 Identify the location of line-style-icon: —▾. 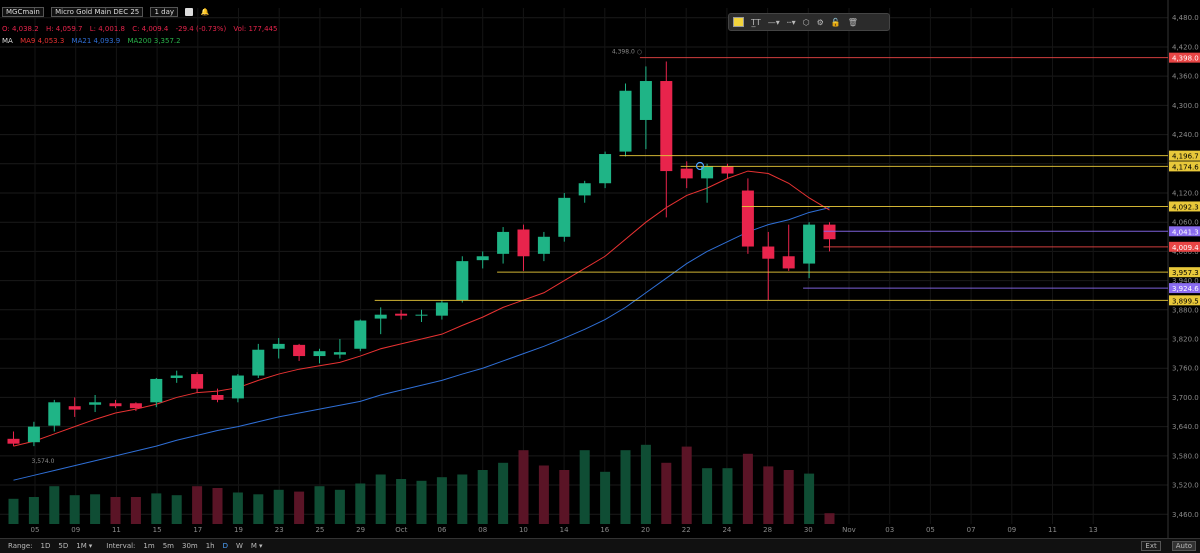
(773, 22).